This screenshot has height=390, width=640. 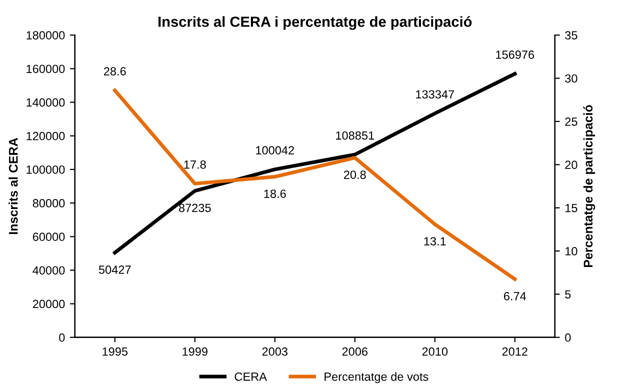 What do you see at coordinates (572, 208) in the screenshot?
I see `y2-tick-label: 15` at bounding box center [572, 208].